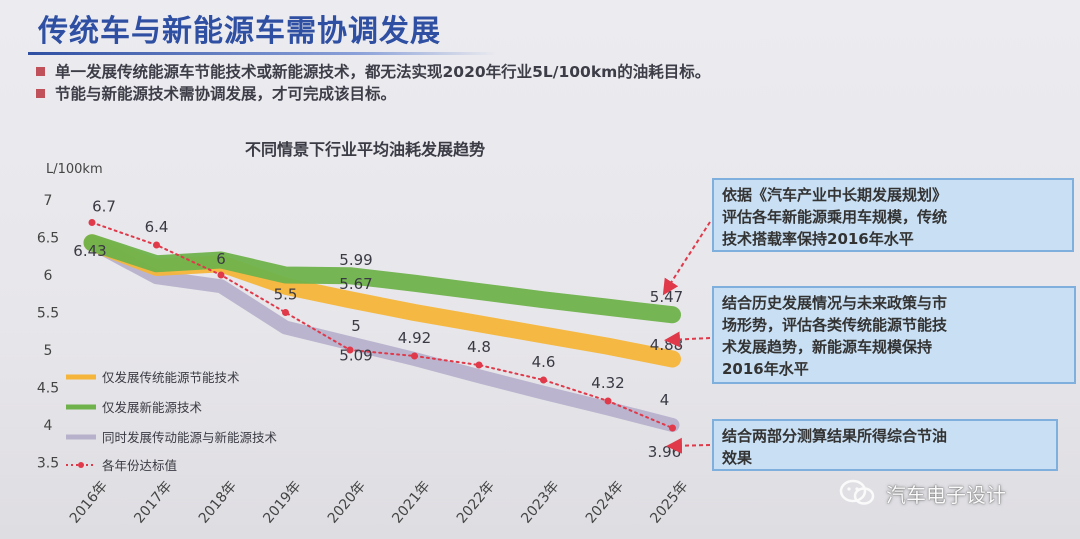  What do you see at coordinates (226, 94) in the screenshot?
I see `bullet-text: 节能与新能源技术需协调发展，才可完成该目标。` at bounding box center [226, 94].